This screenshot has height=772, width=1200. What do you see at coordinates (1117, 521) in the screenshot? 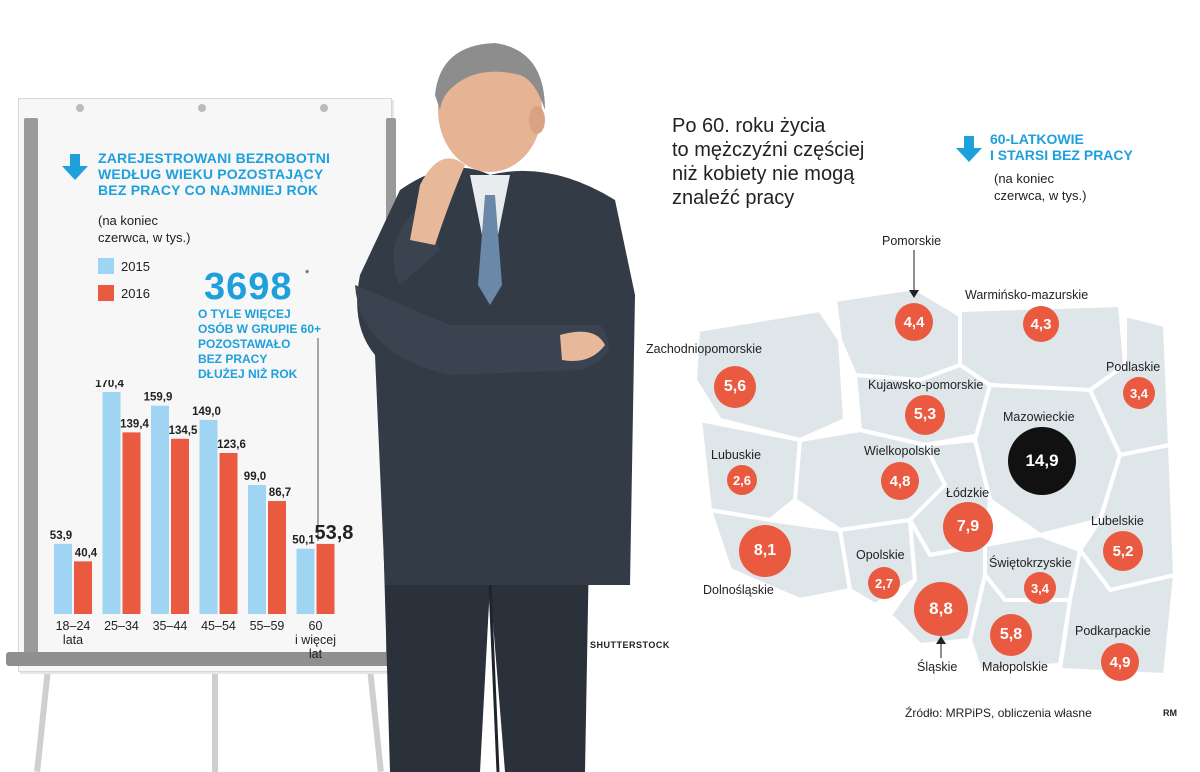
I see `region-label-lubelskie: Lubelskie` at bounding box center [1117, 521].